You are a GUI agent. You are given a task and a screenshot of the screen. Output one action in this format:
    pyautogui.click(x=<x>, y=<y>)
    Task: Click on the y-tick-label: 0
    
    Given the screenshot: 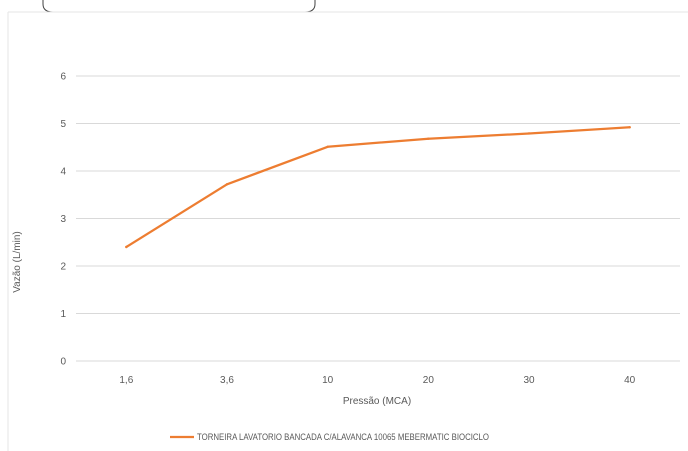 What is the action you would take?
    pyautogui.click(x=63, y=362)
    